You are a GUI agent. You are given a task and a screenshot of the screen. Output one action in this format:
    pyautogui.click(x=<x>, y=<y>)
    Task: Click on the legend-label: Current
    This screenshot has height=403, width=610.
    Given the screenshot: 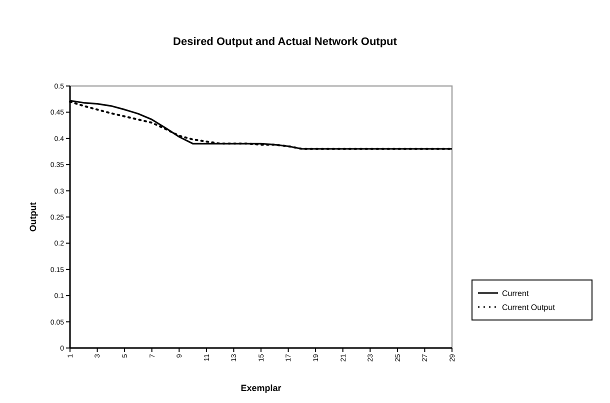 What is the action you would take?
    pyautogui.click(x=516, y=293)
    